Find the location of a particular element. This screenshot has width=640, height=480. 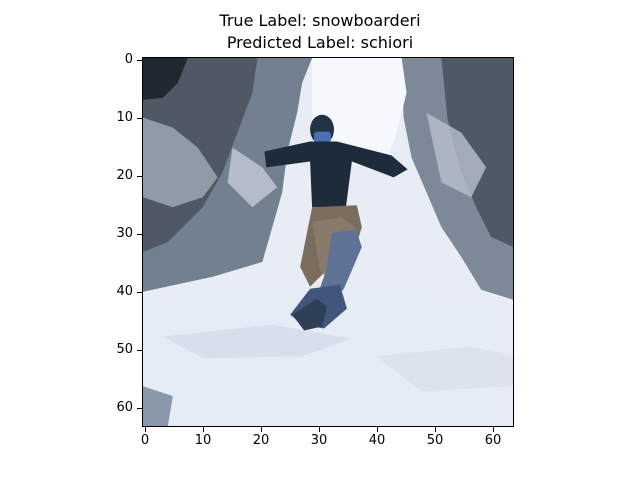

x-tick-label-0: 0 is located at coordinates (145, 440).